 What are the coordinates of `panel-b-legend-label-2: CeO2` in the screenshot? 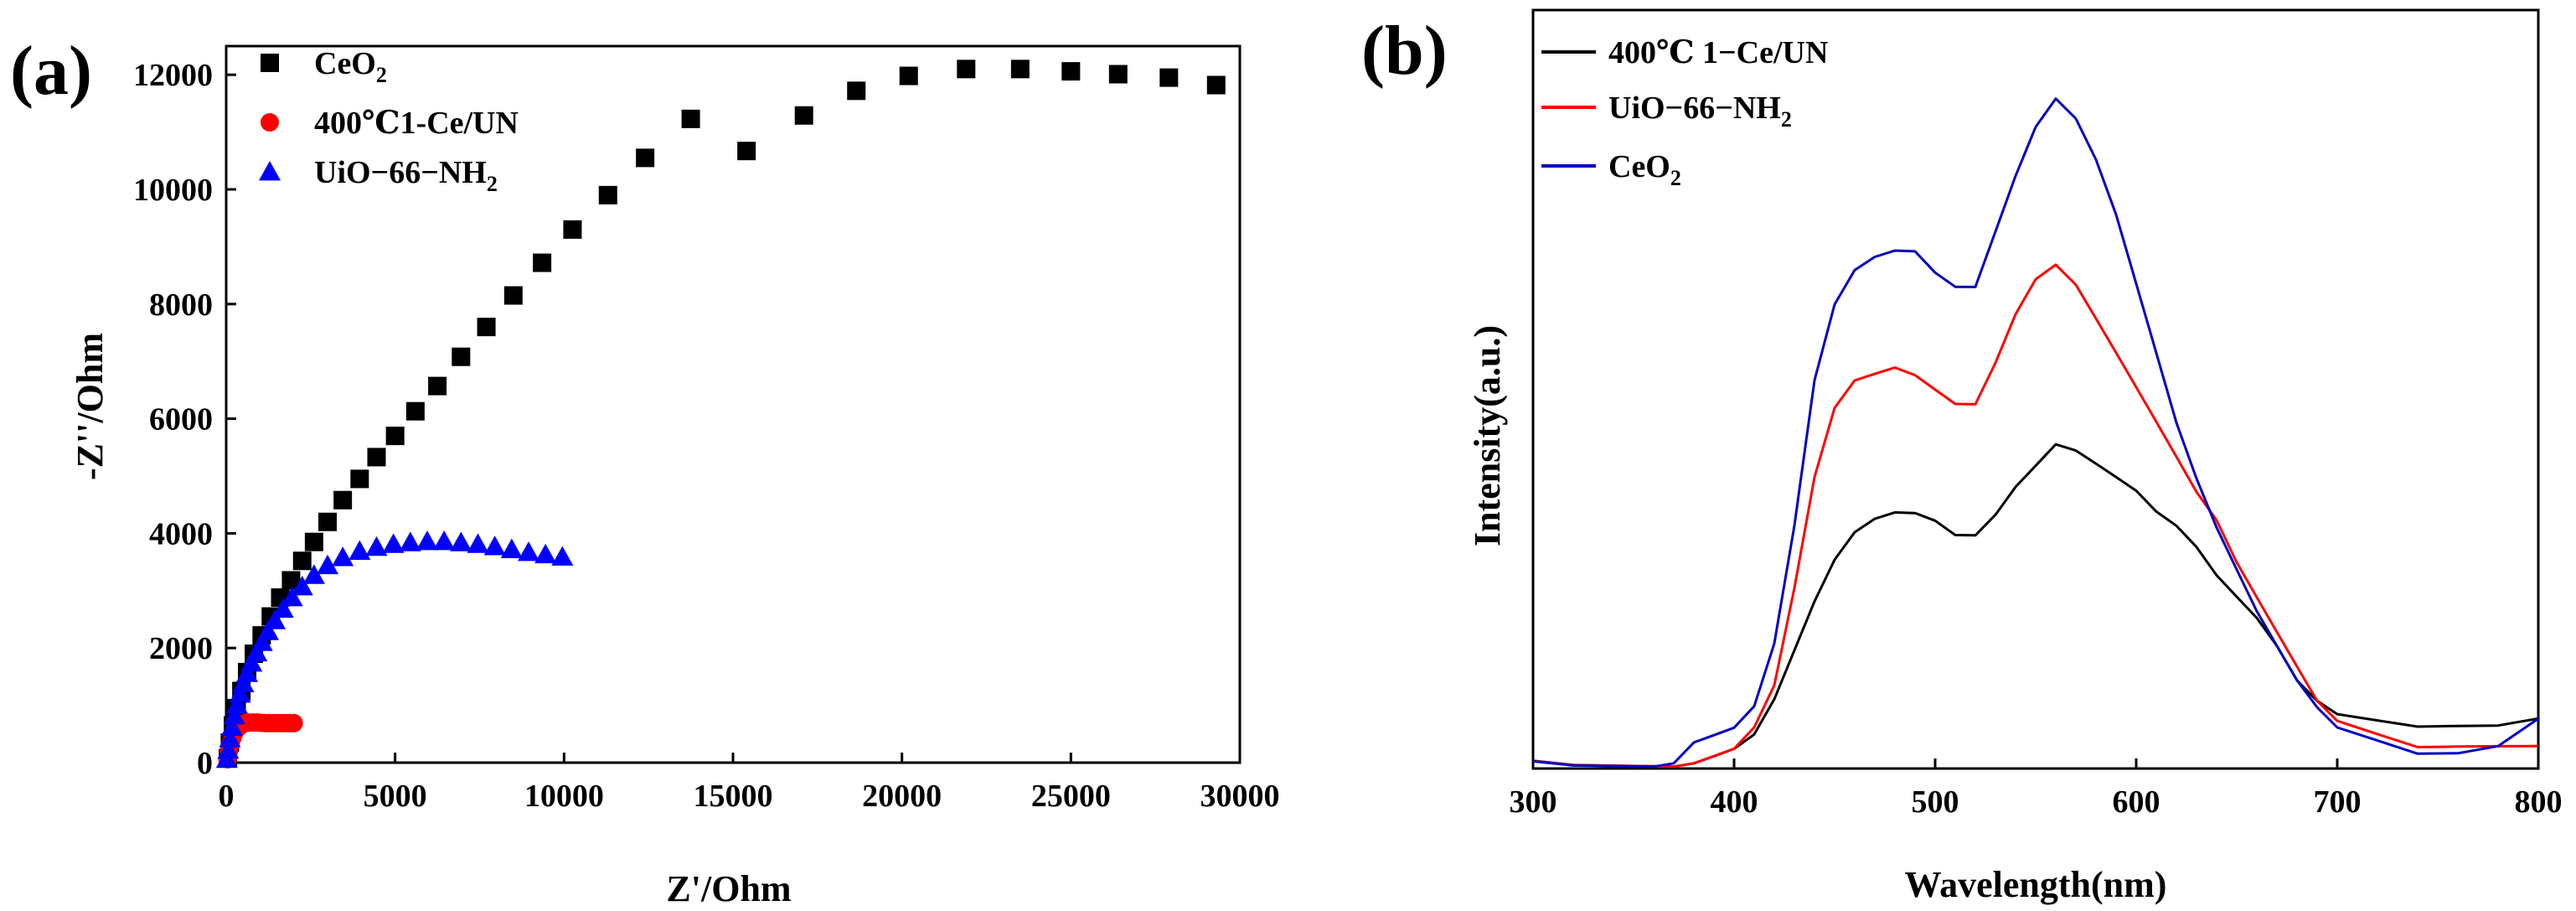 It's located at (1644, 169).